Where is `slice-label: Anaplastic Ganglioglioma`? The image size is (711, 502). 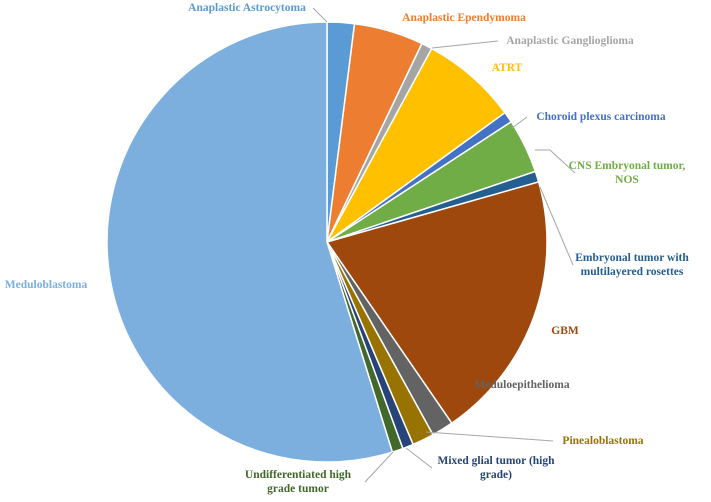 slice-label: Anaplastic Ganglioglioma is located at coordinates (570, 41).